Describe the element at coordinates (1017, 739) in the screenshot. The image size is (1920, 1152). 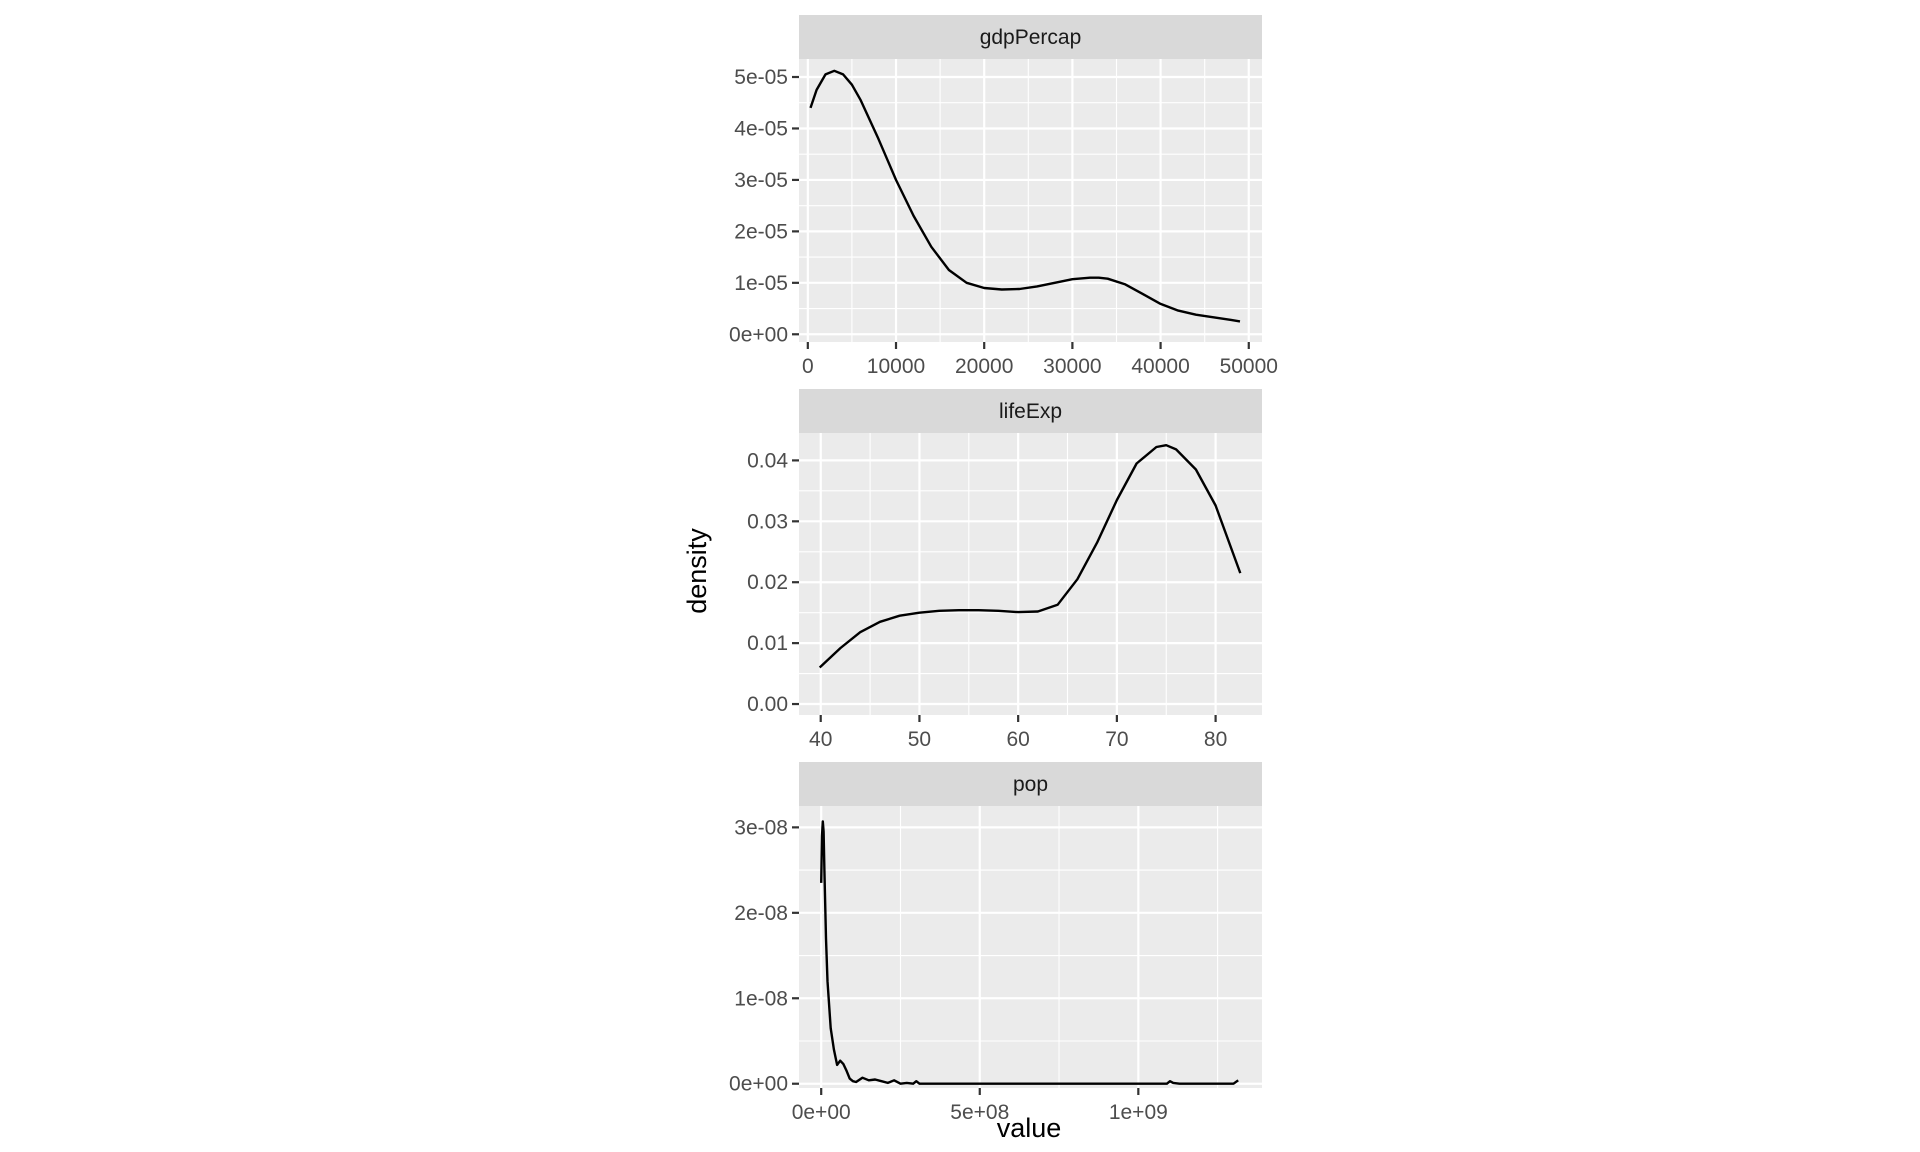
I see `x-tick-label: 60` at that location.